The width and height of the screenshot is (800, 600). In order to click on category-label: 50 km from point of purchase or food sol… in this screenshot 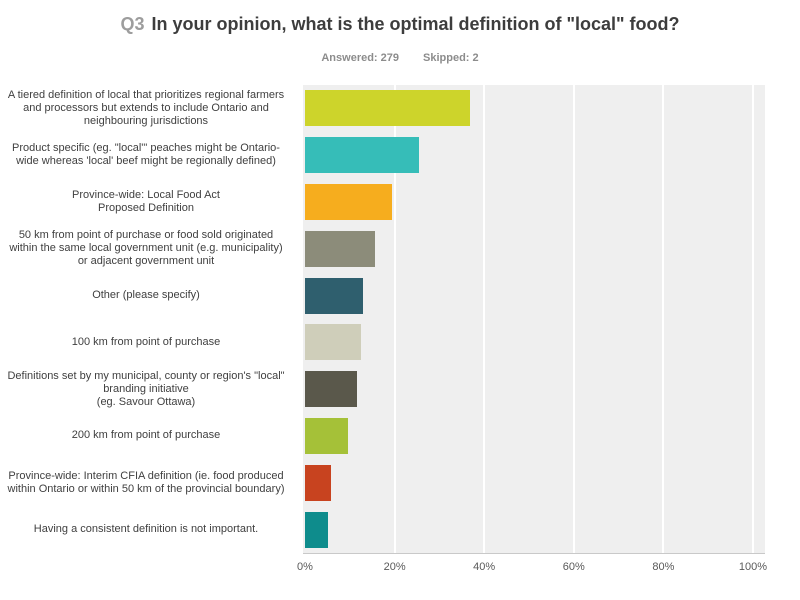, I will do `click(146, 248)`.